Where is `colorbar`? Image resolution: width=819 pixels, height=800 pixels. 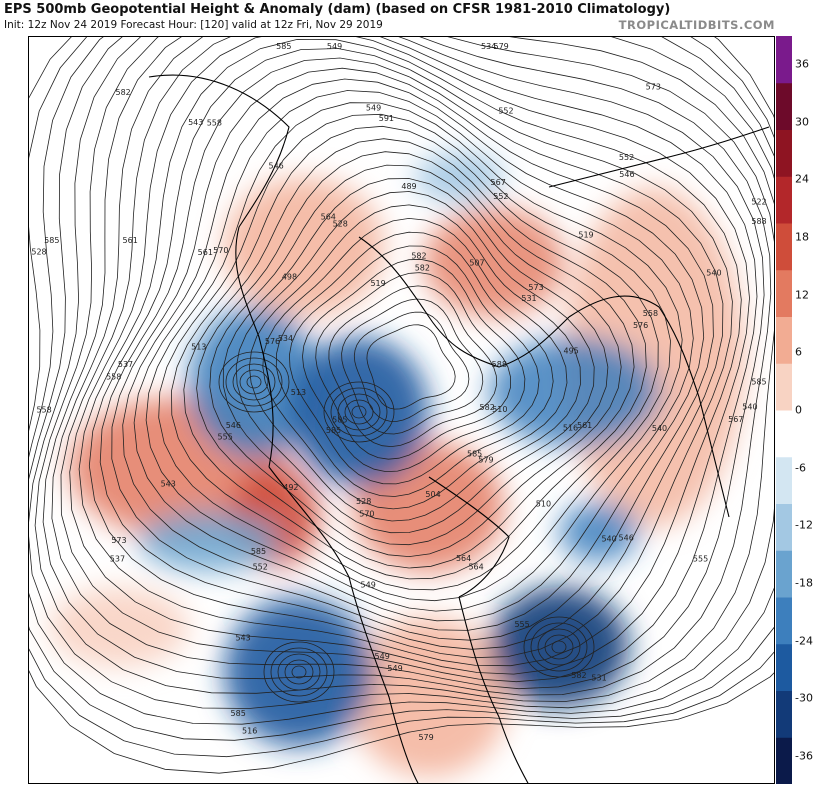
colorbar is located at coordinates (784, 410).